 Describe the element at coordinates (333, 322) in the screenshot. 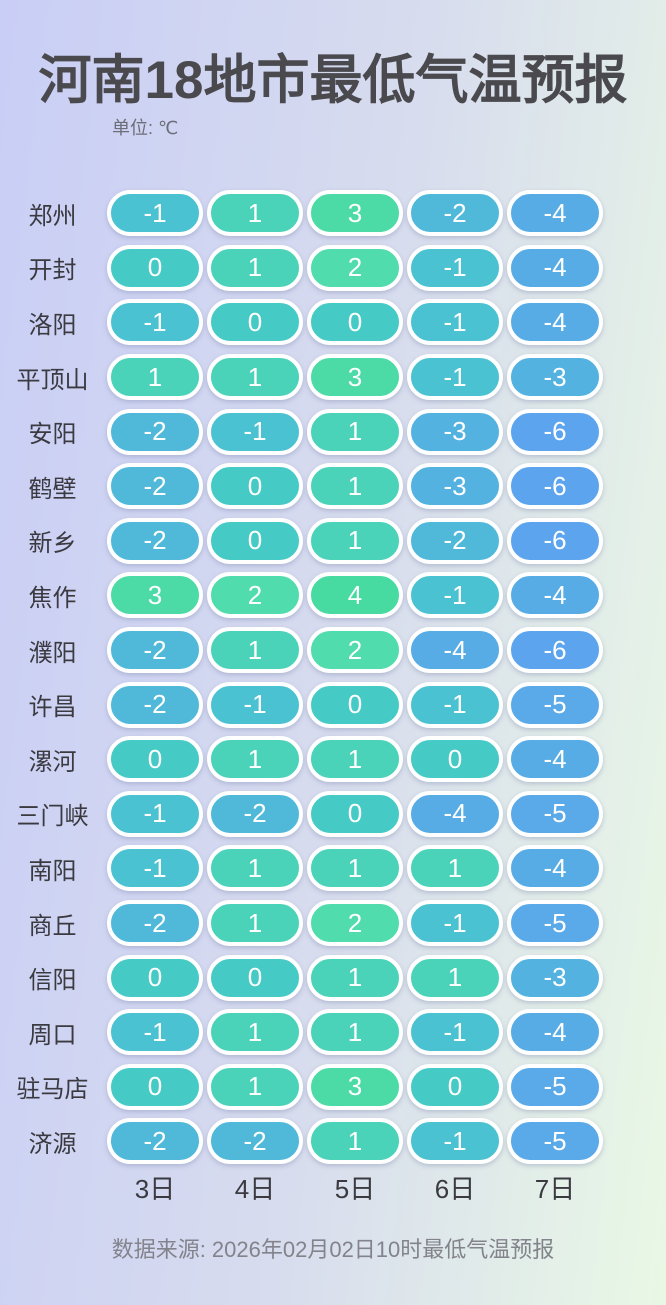

I see `table-row: 洛阳 -1 0 0 -1 -4` at that location.